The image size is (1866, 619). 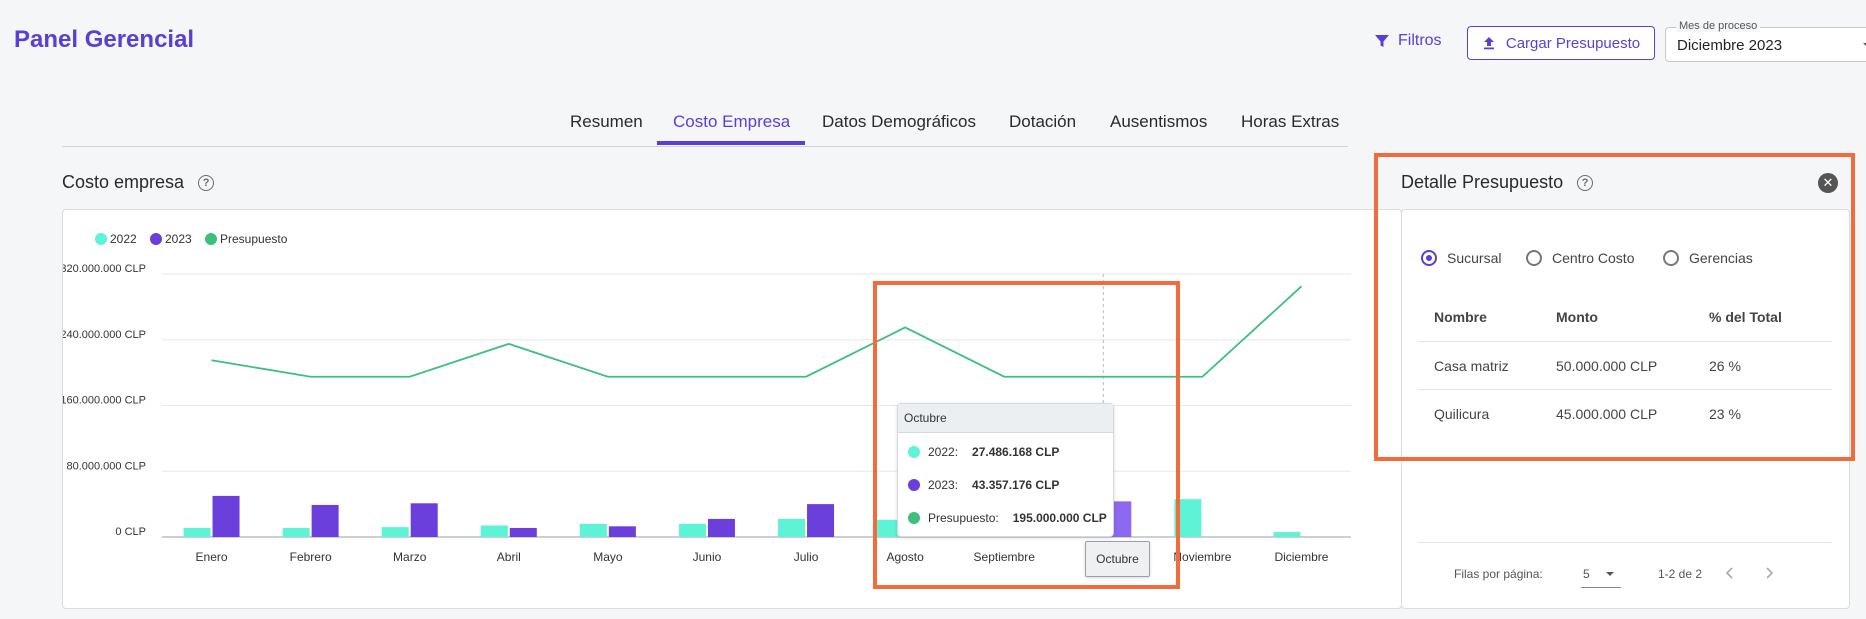 I want to click on radio-label: Sucursal, so click(x=1474, y=258).